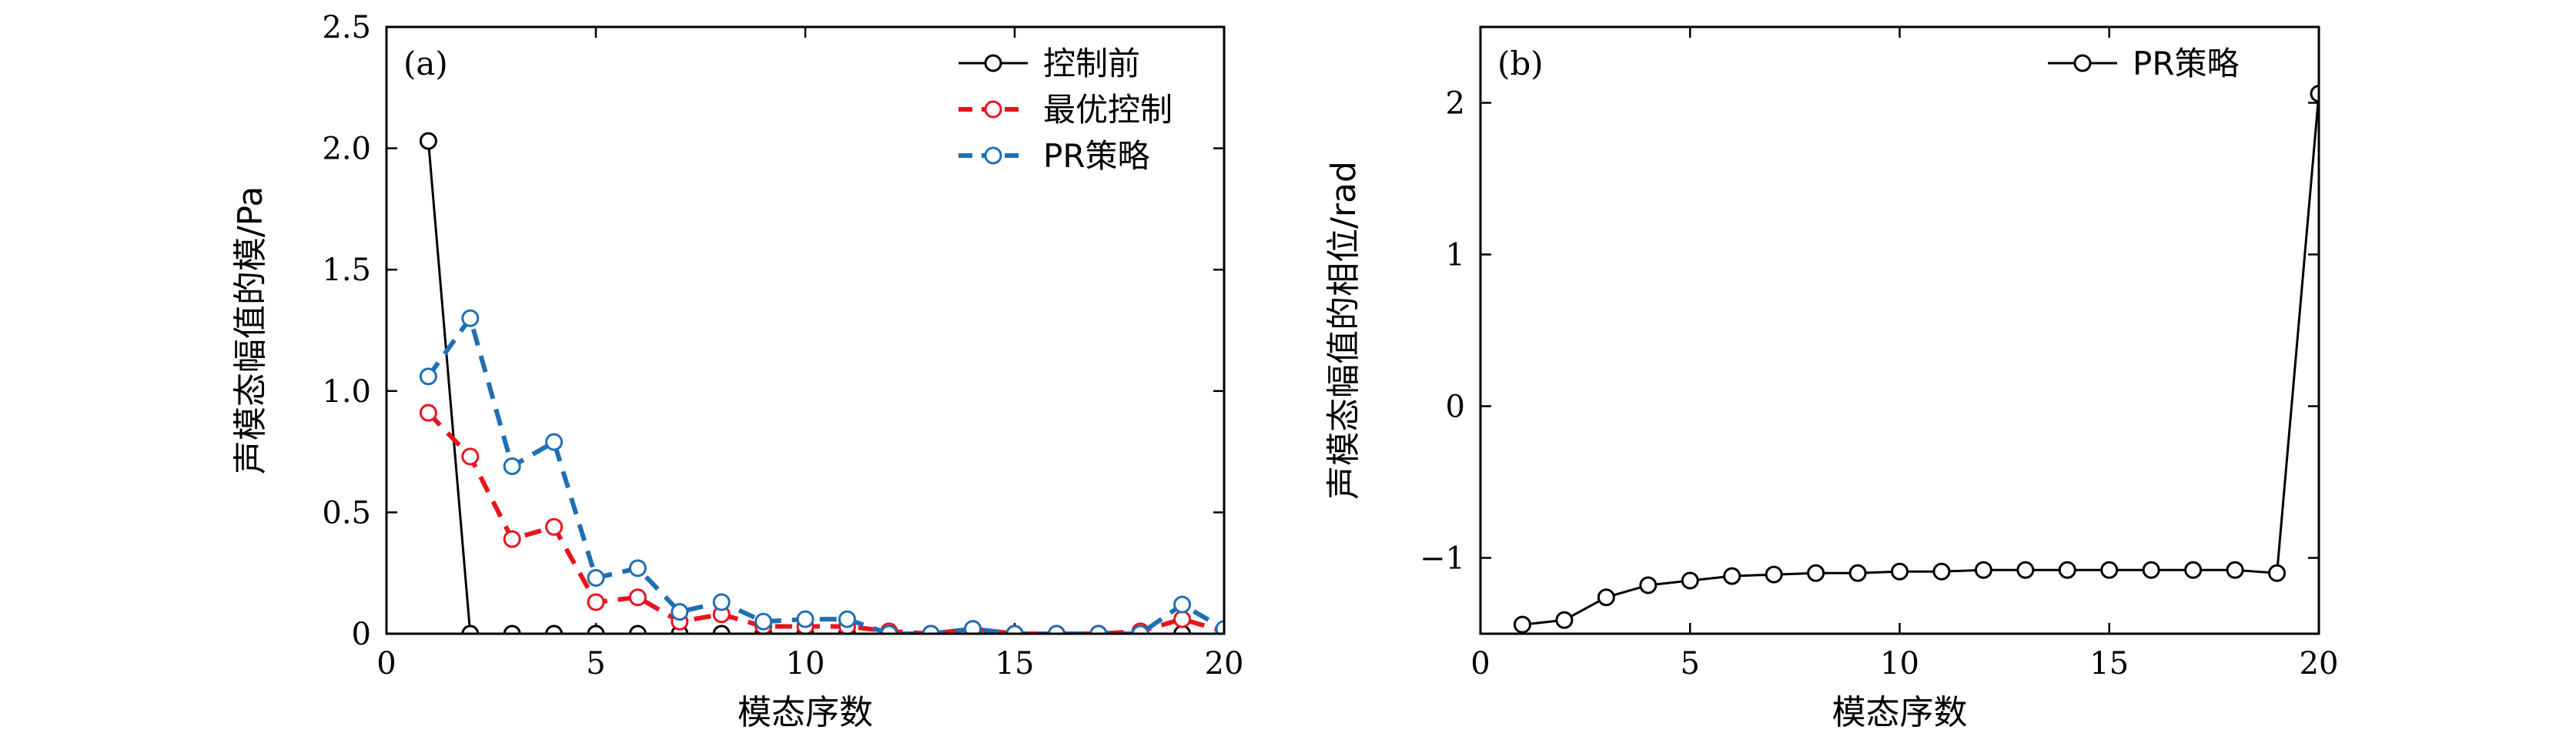 This screenshot has width=2576, height=750. Describe the element at coordinates (1443, 559) in the screenshot. I see `y-tick-label: −1` at that location.